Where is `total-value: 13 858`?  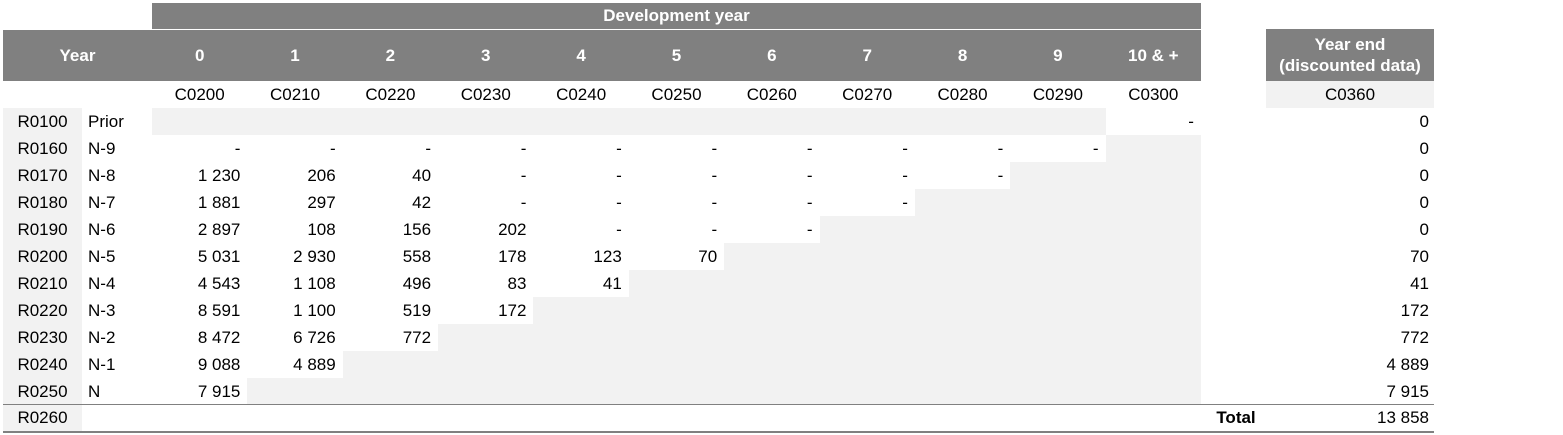 total-value: 13 858 is located at coordinates (1403, 417).